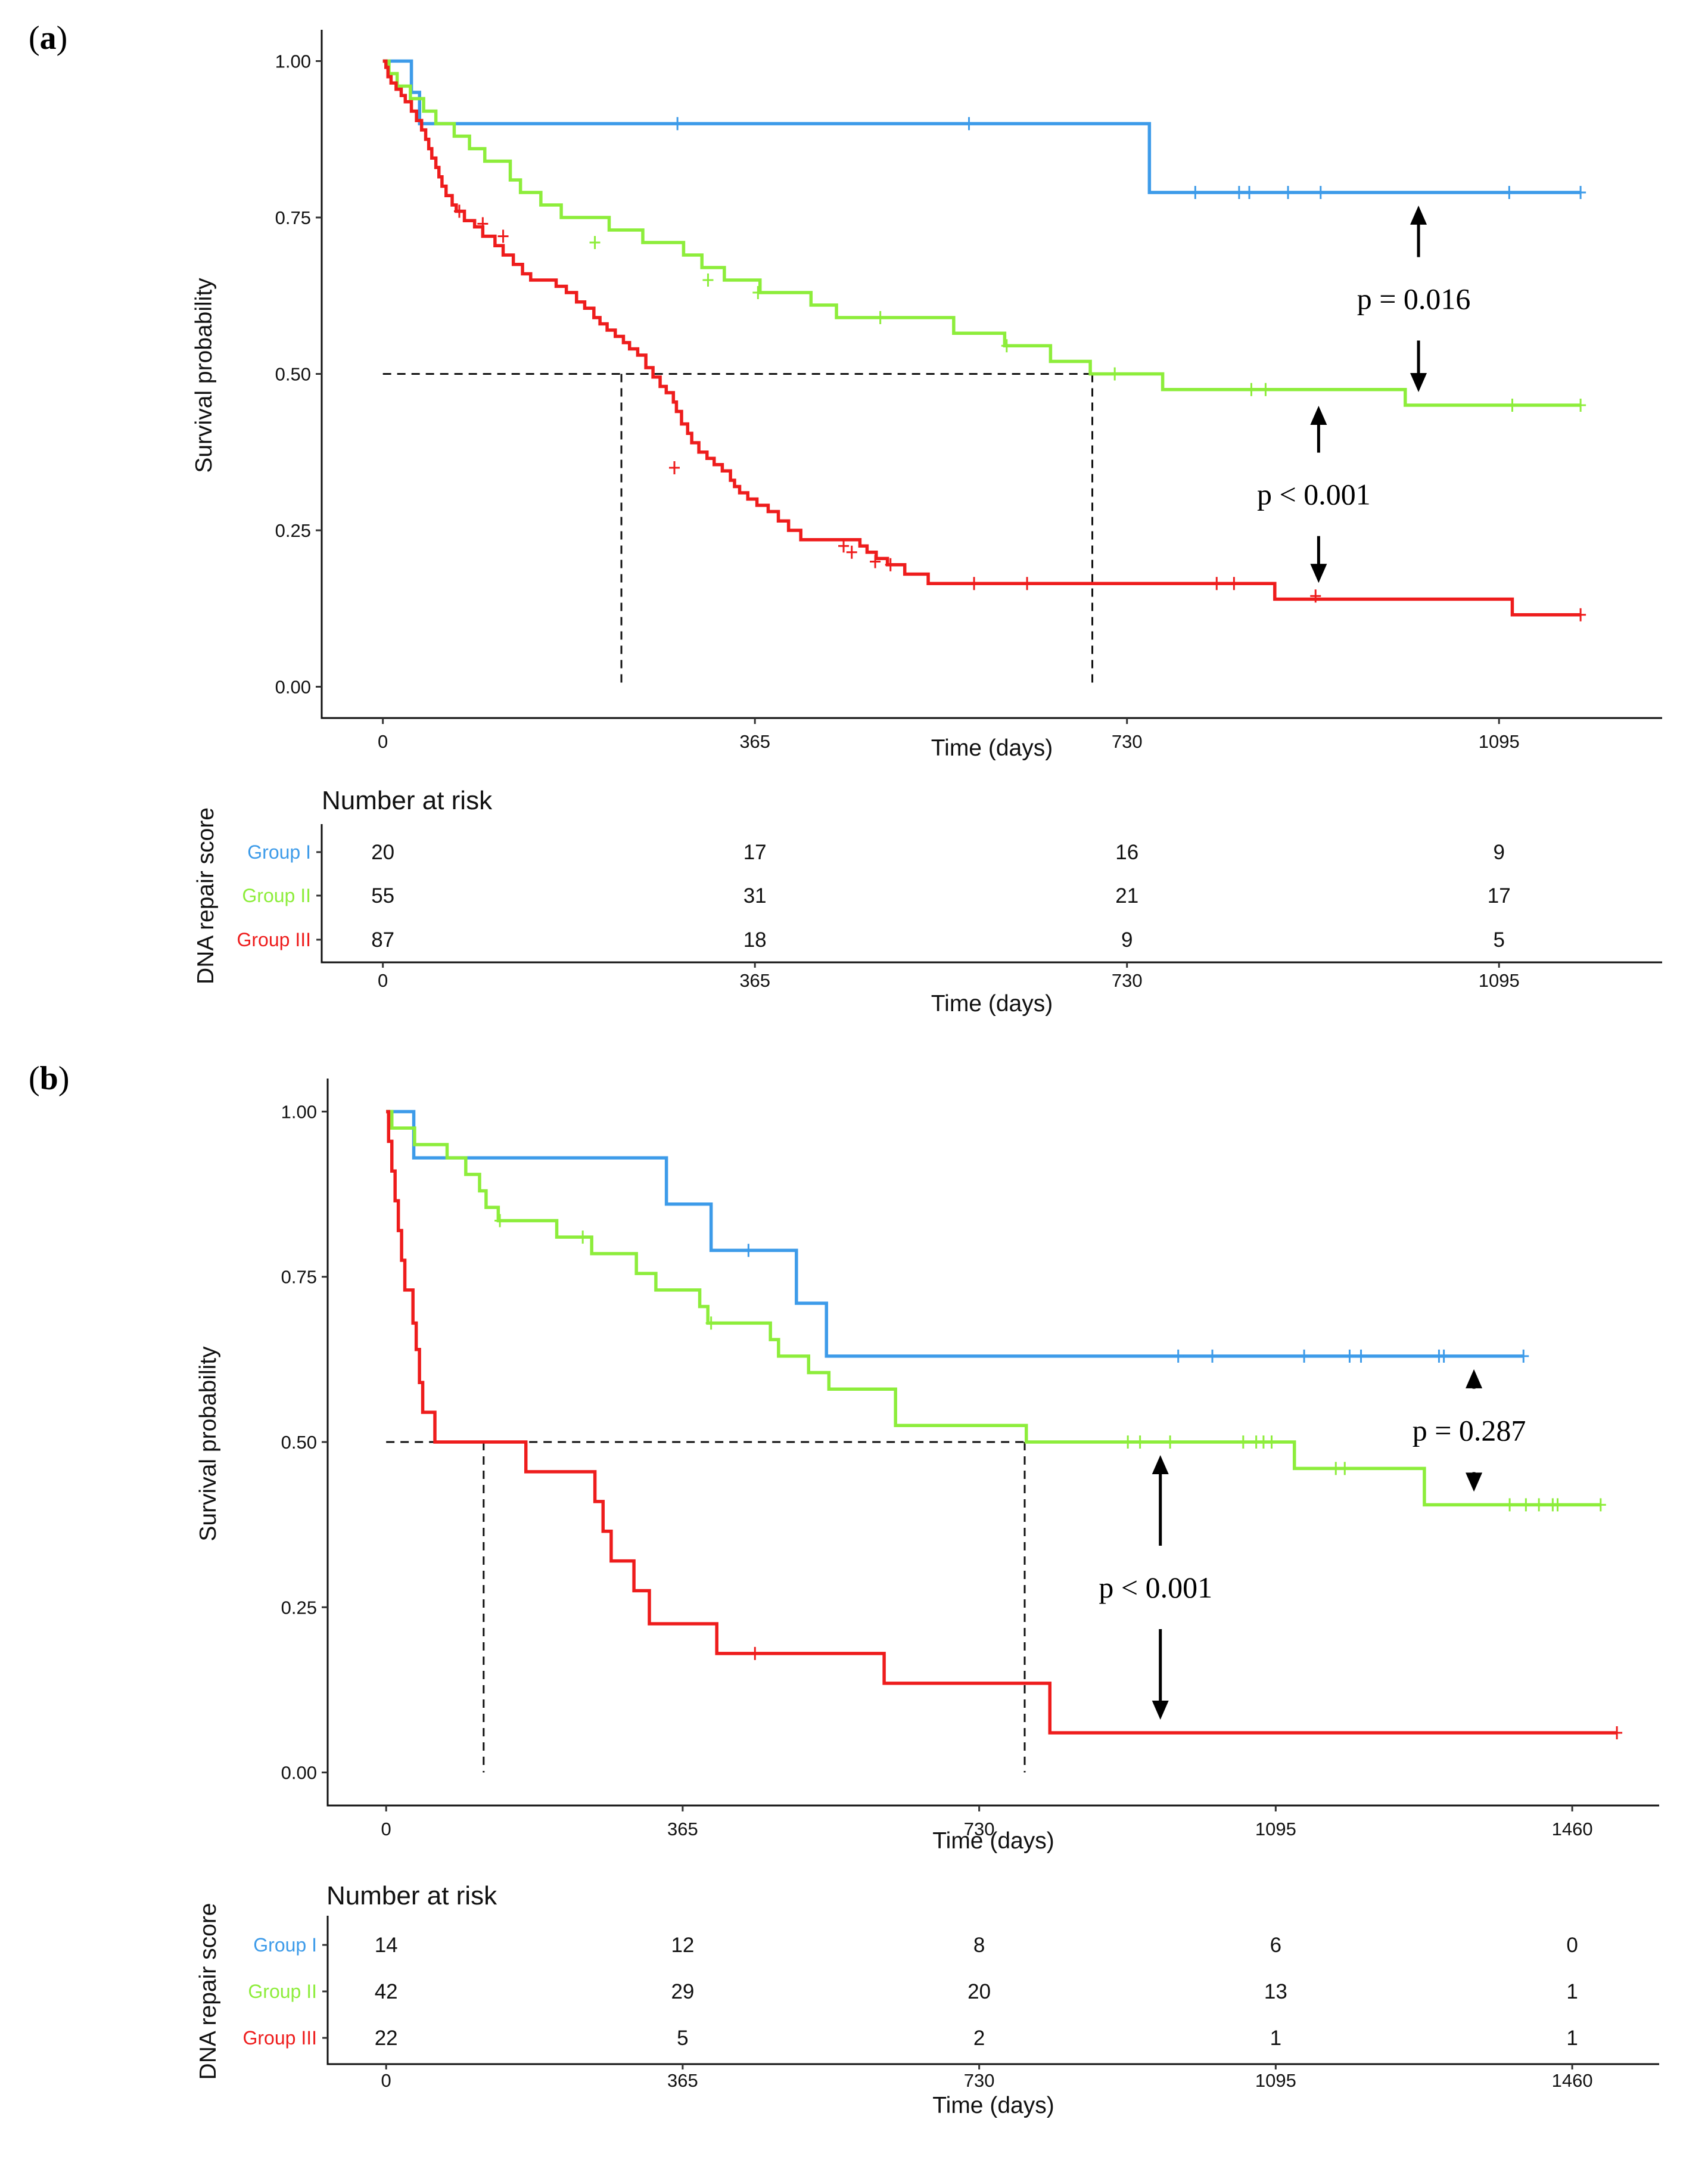  What do you see at coordinates (682, 1991) in the screenshot?
I see `risk-count: 29` at bounding box center [682, 1991].